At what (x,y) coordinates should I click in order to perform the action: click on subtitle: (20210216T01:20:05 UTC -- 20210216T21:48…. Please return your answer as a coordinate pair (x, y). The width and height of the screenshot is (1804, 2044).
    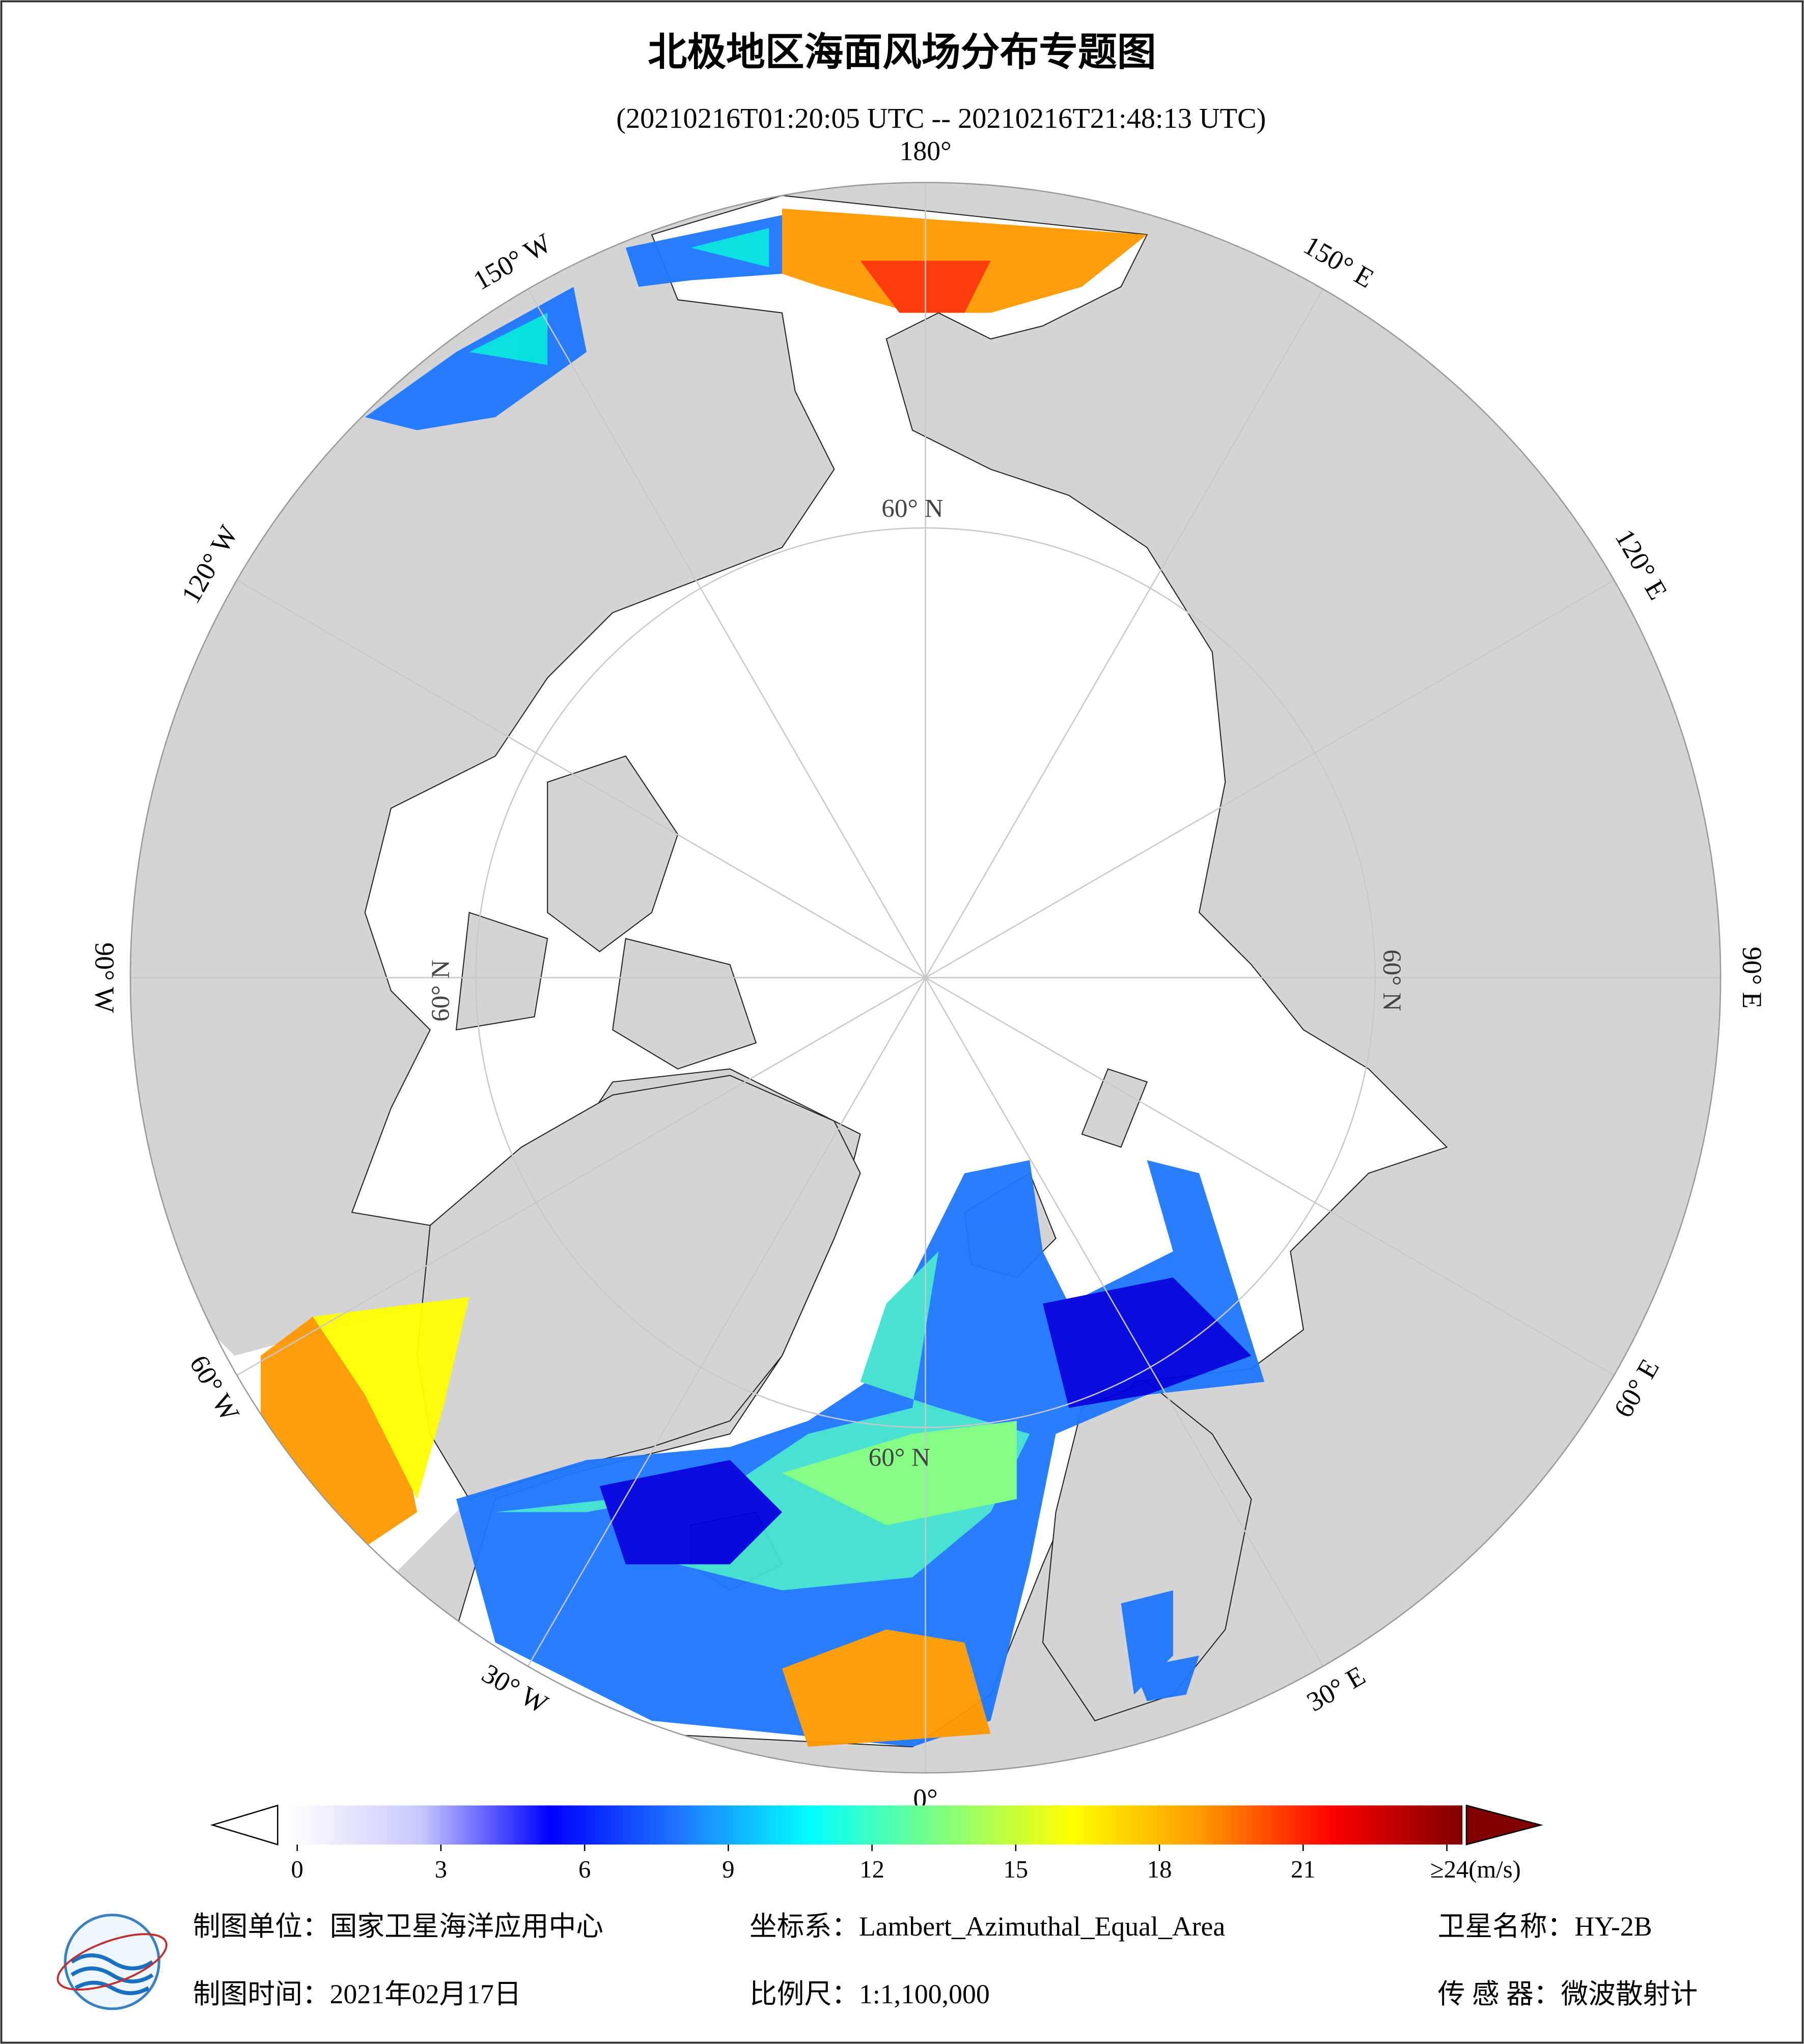
    Looking at the image, I should click on (941, 118).